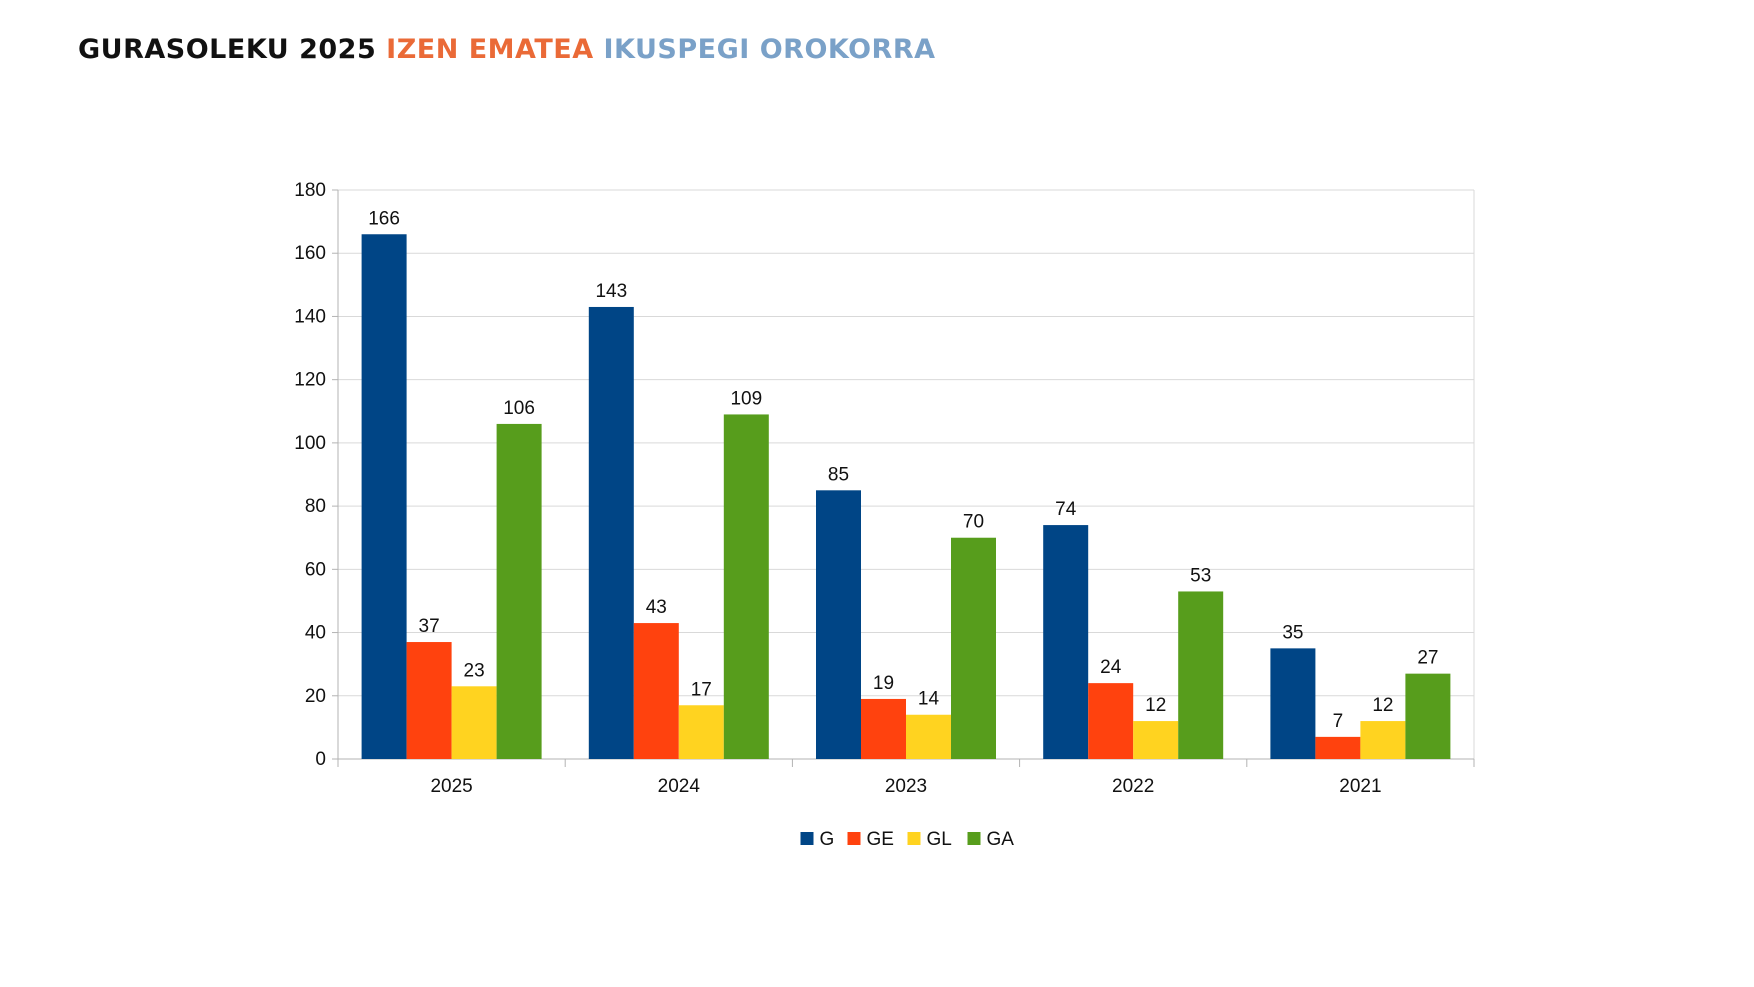 The width and height of the screenshot is (1754, 987). I want to click on legend: G GE GL GA, so click(907, 839).